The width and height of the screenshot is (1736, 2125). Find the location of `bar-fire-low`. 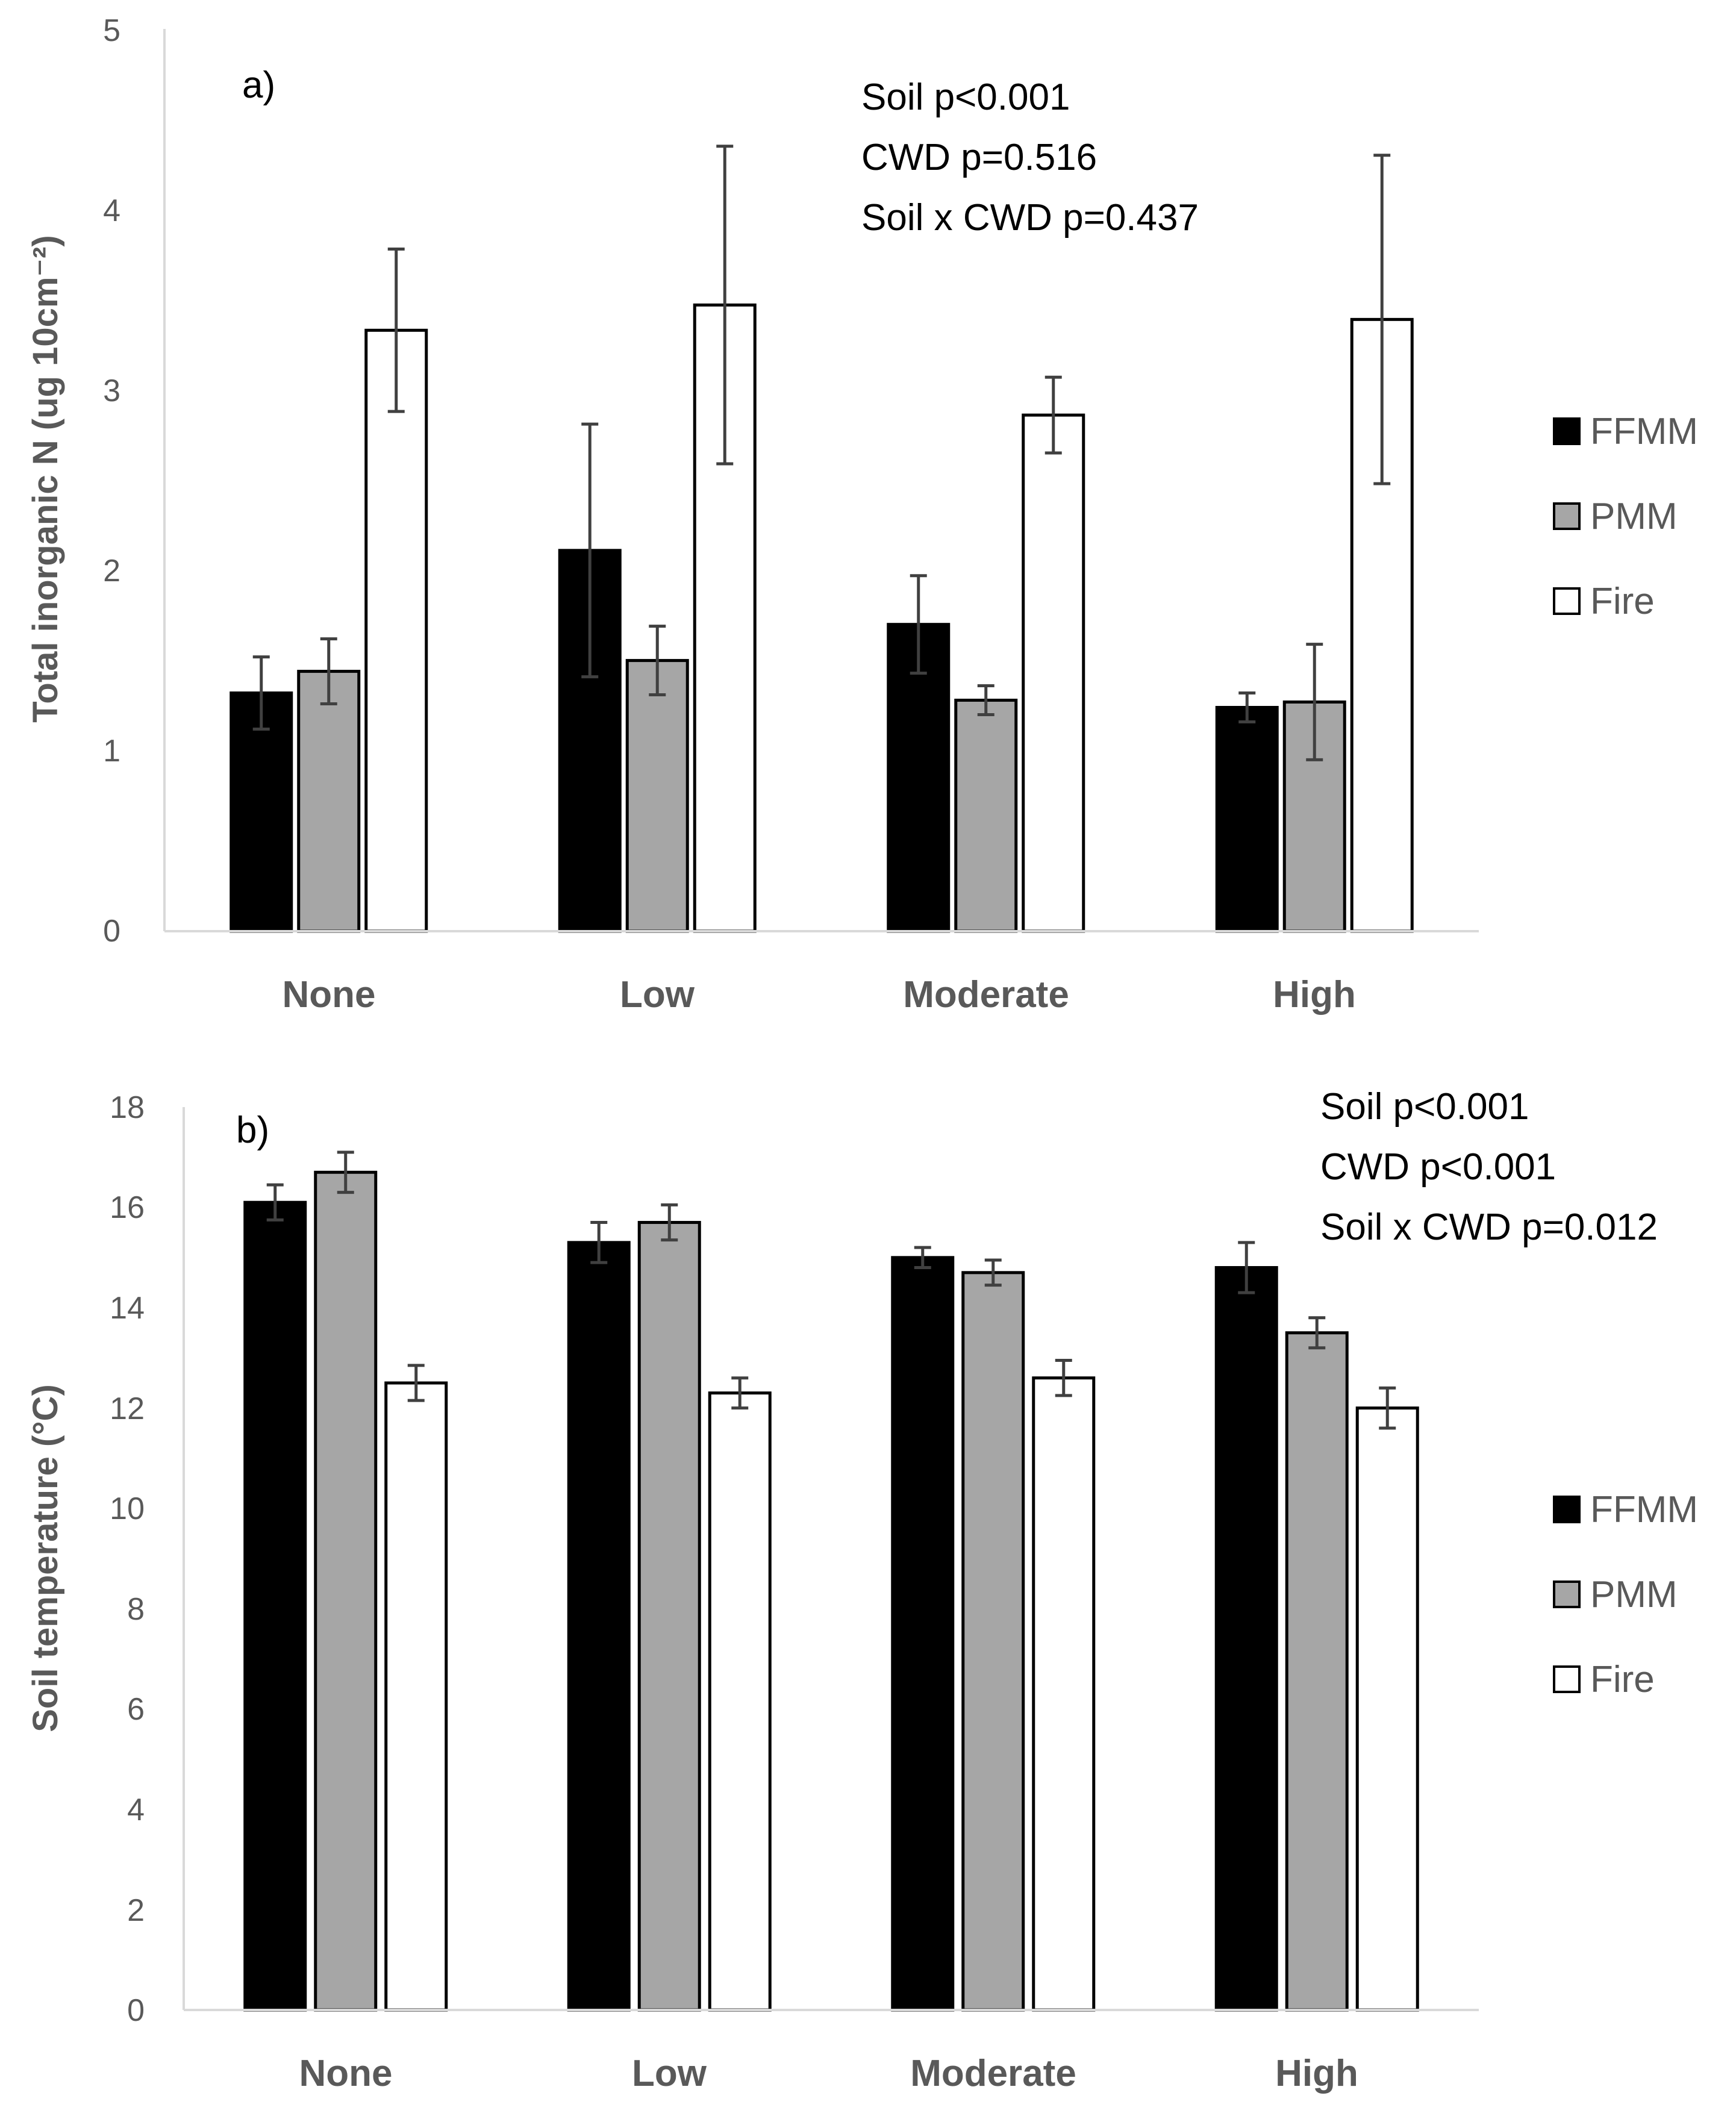

bar-fire-low is located at coordinates (740, 1701).